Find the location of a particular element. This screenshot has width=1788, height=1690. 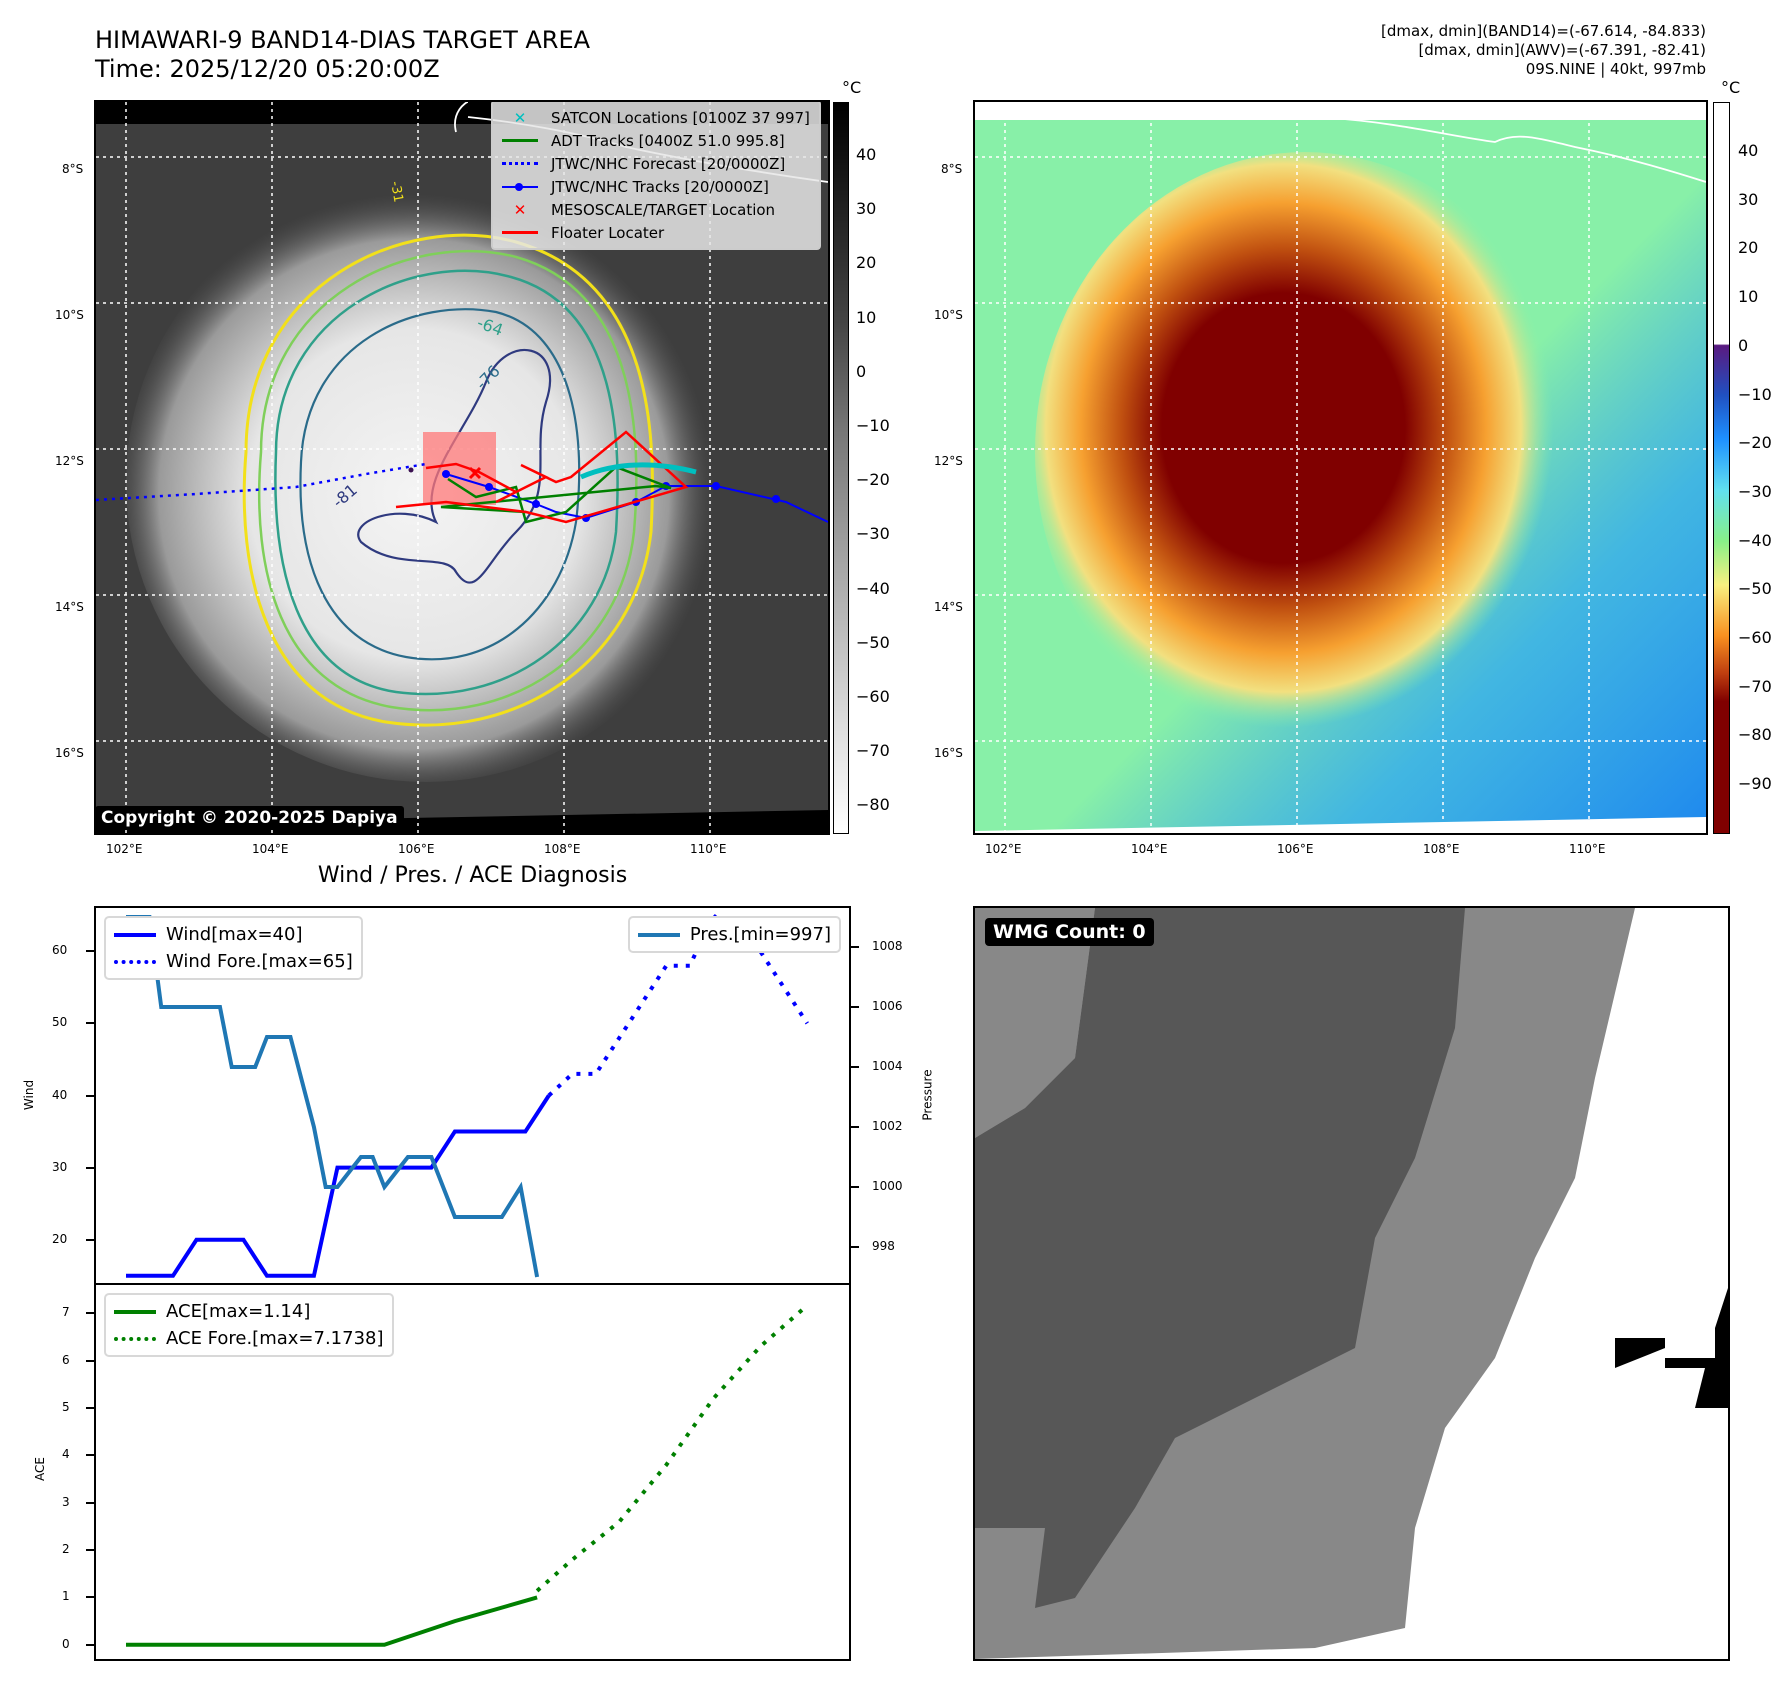

floater-box is located at coordinates (459, 468).